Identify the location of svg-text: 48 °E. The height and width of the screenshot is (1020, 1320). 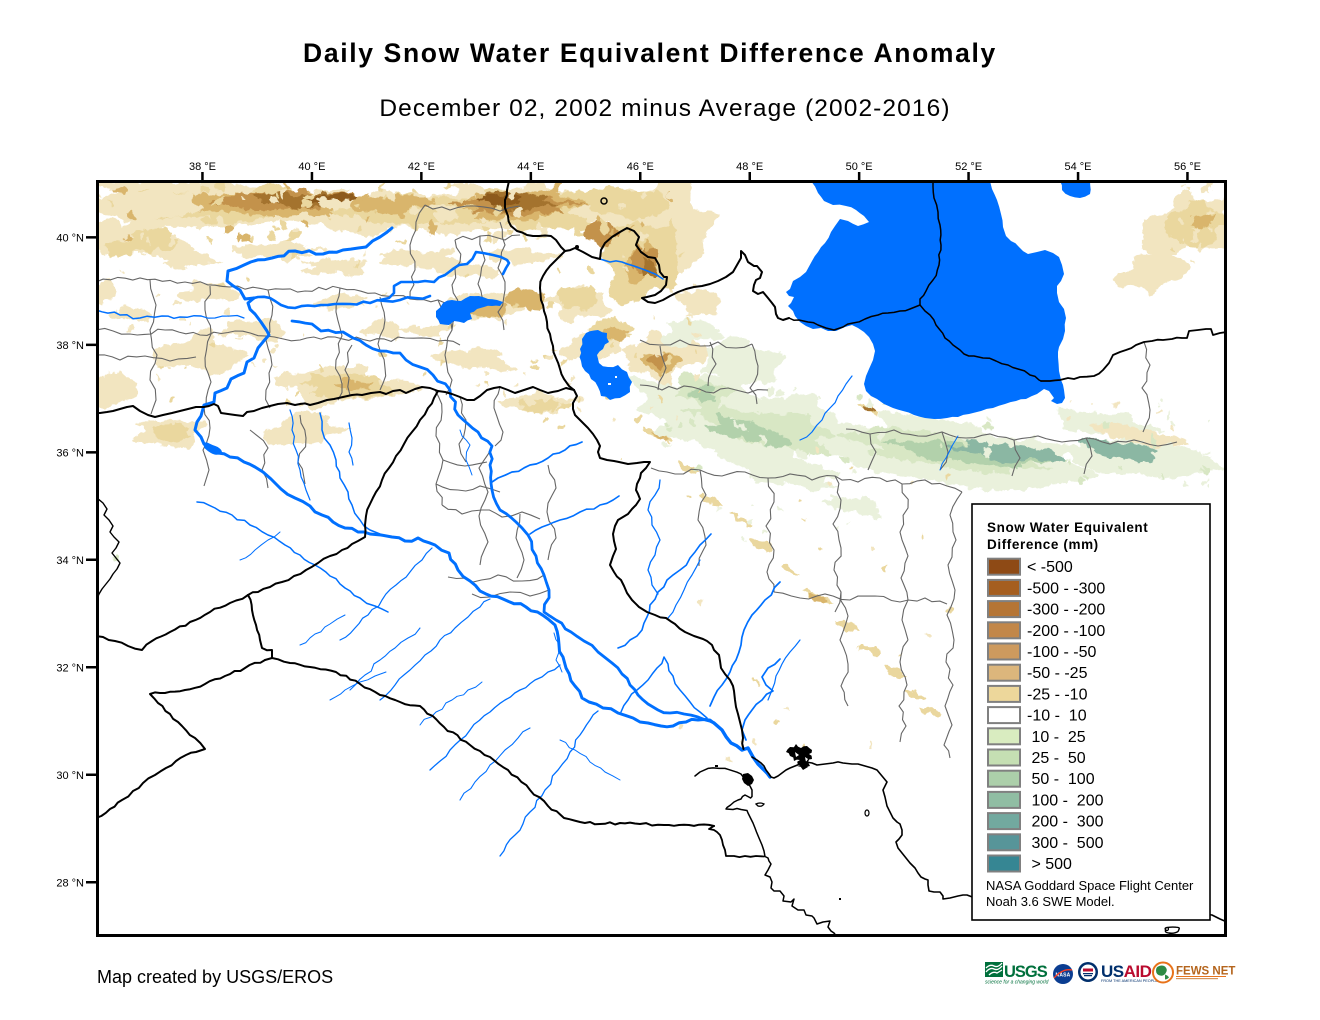
(749, 167).